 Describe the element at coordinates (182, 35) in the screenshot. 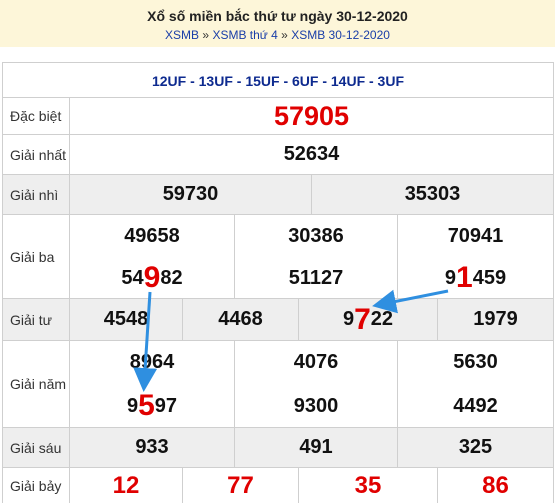

I see `breadcrumb-xsmb: XSMB` at that location.